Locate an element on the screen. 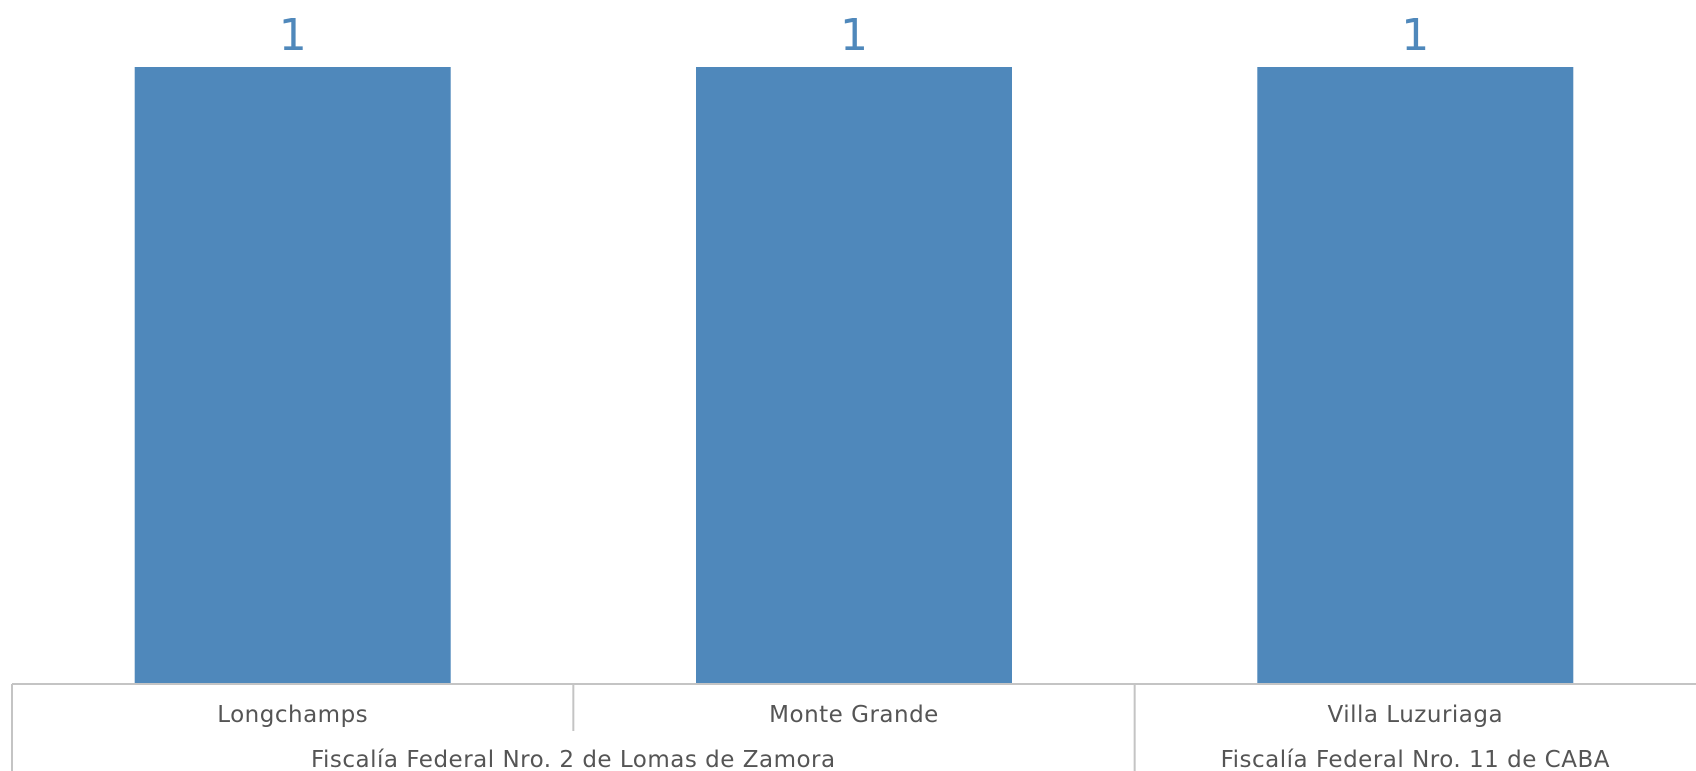 The width and height of the screenshot is (1696, 771). bar-villa-luzuriaga is located at coordinates (1415, 375).